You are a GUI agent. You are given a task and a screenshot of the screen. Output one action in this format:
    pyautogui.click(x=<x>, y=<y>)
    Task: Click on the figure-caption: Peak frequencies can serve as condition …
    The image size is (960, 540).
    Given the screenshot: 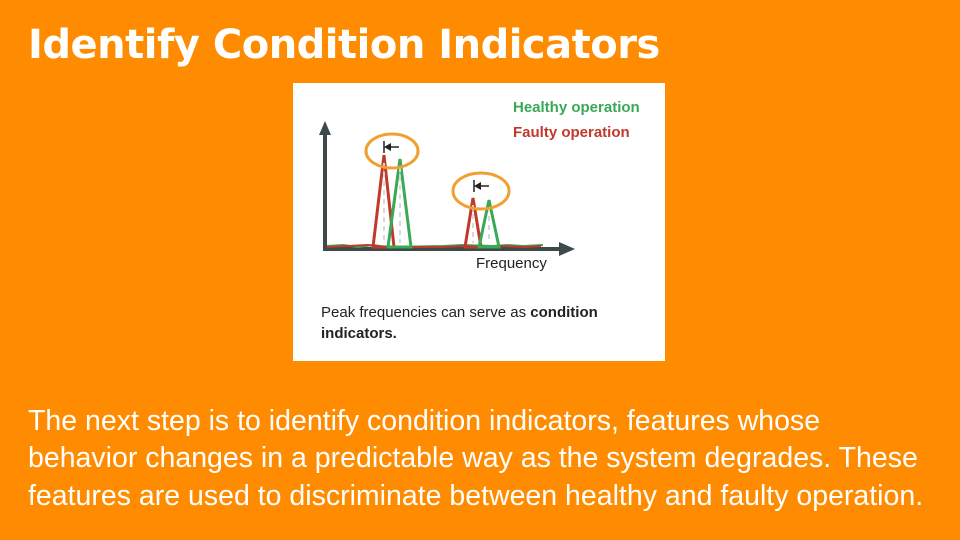 What is the action you would take?
    pyautogui.click(x=471, y=323)
    